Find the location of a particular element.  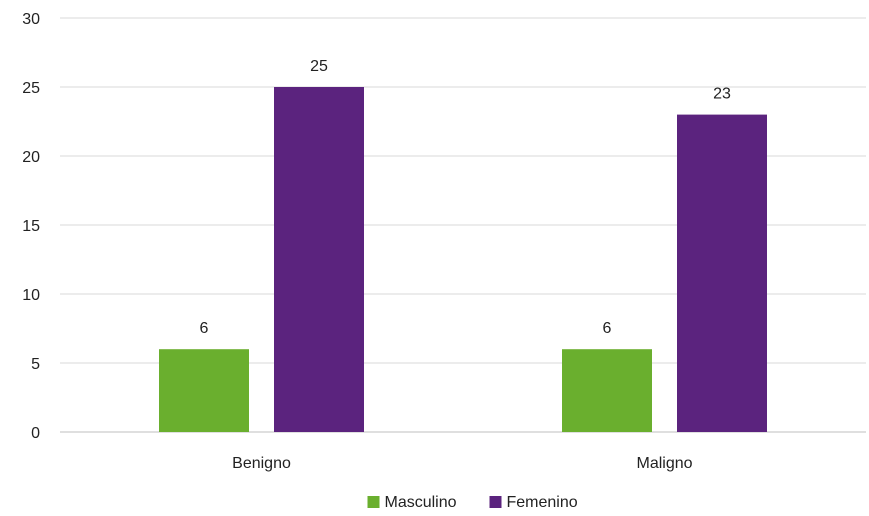

legend: Masculino Femenino is located at coordinates (472, 502).